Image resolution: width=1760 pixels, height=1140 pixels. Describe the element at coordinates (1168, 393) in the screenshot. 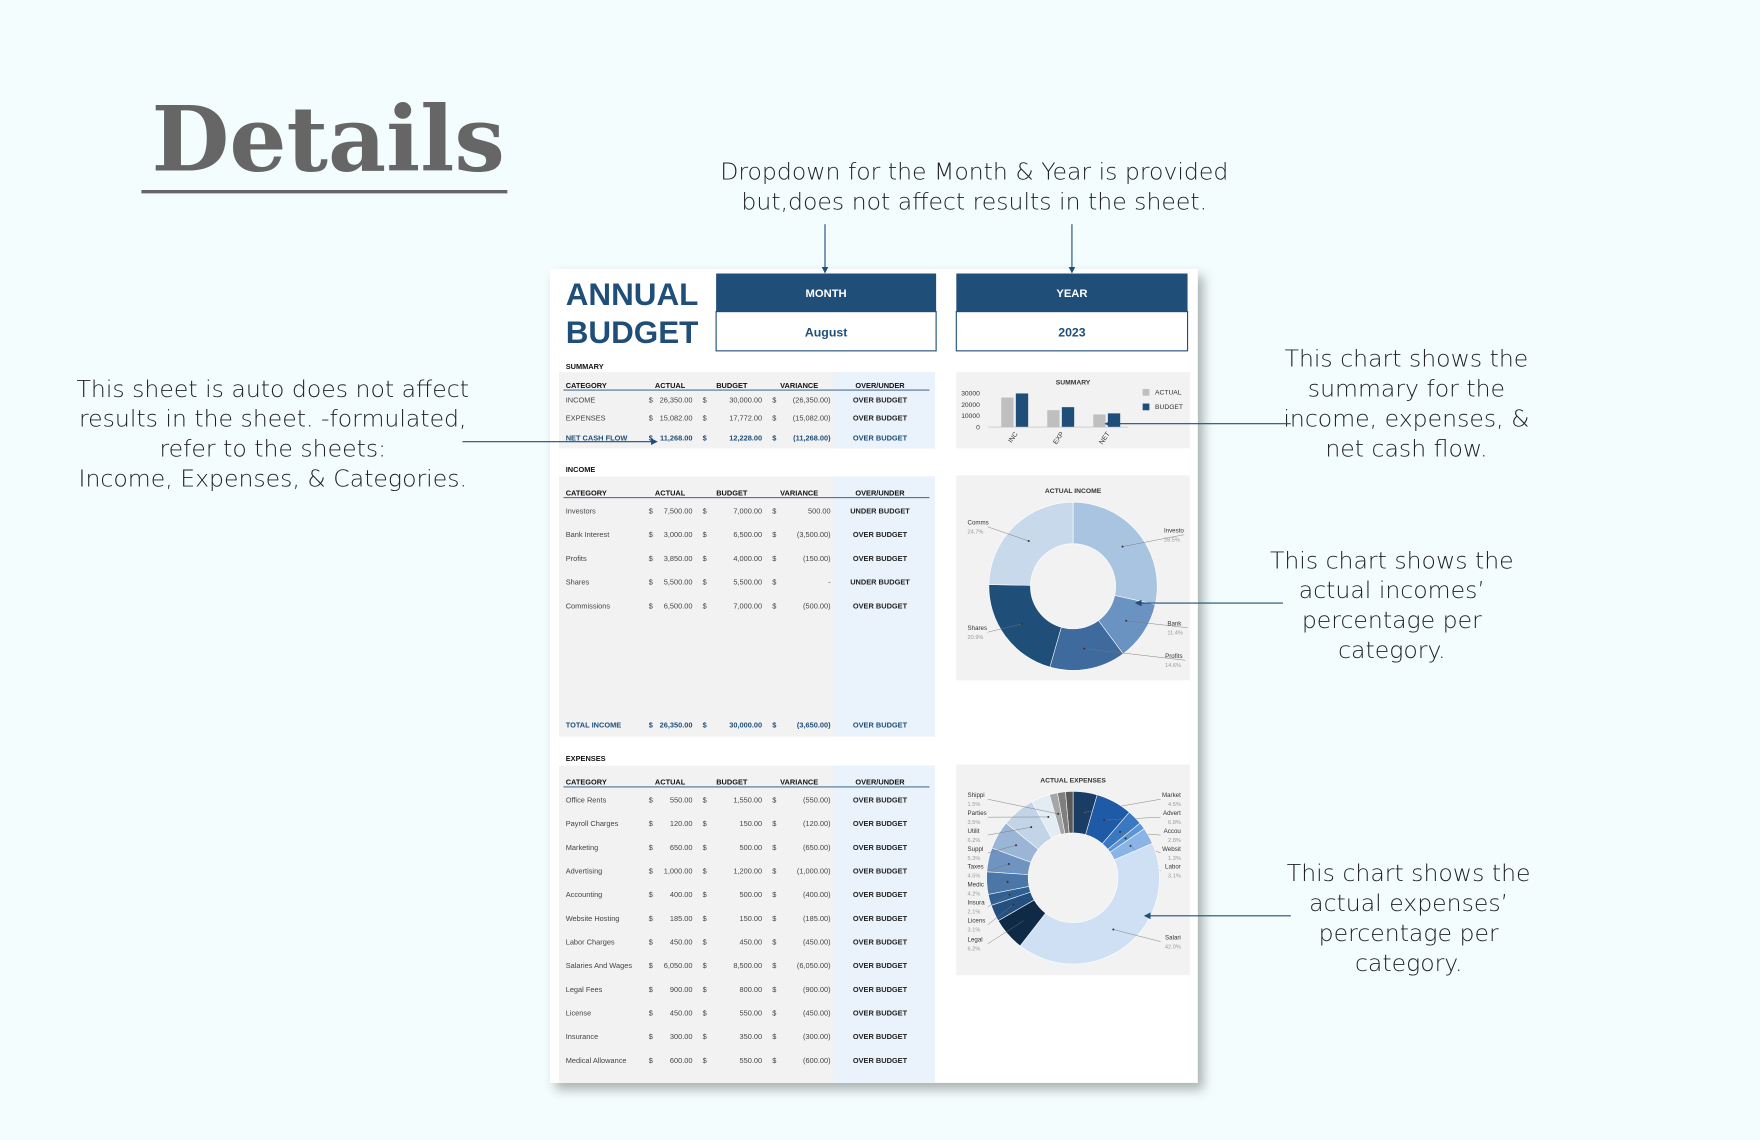

I see `legend-label: ACTUAL` at that location.